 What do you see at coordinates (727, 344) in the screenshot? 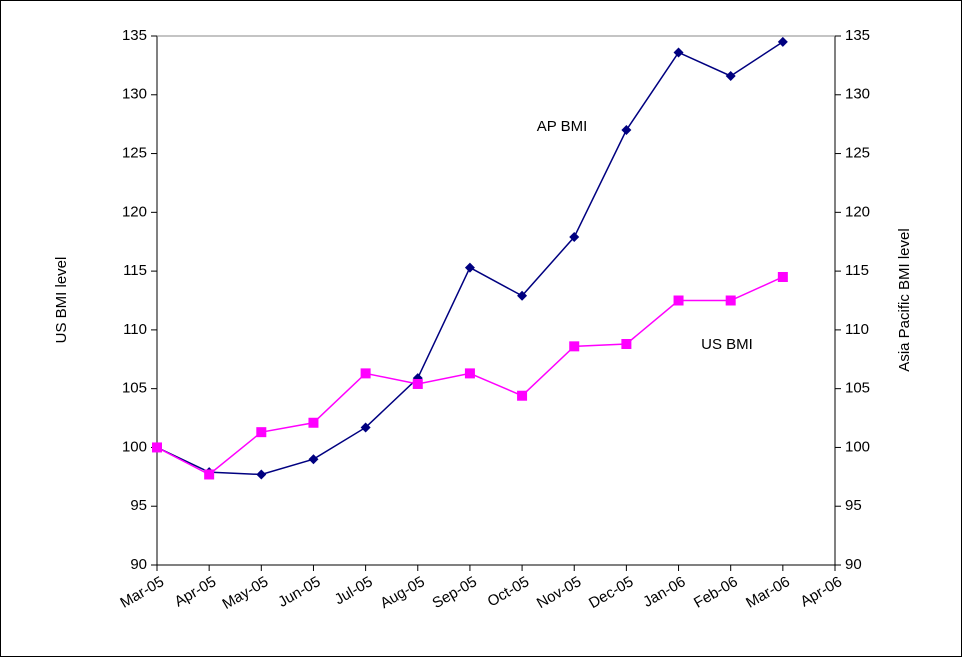
I see `annotation: US BMI` at bounding box center [727, 344].